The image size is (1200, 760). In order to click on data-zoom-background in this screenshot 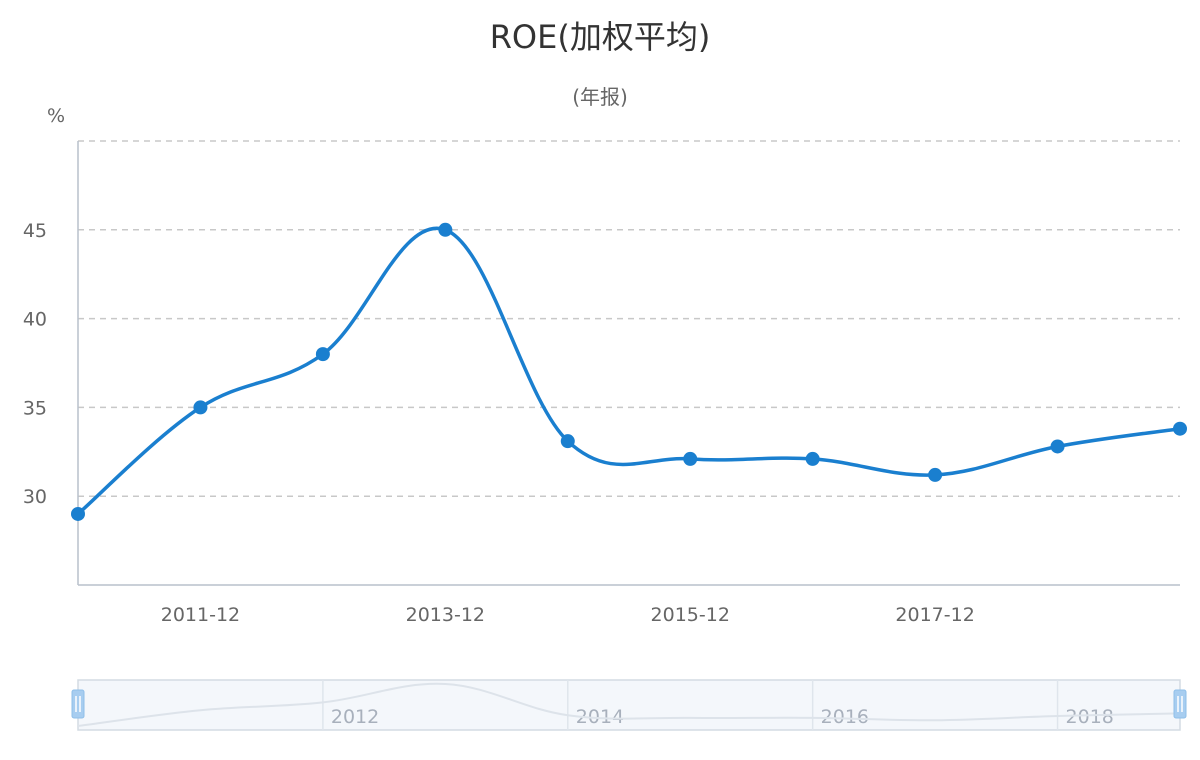, I will do `click(629, 705)`.